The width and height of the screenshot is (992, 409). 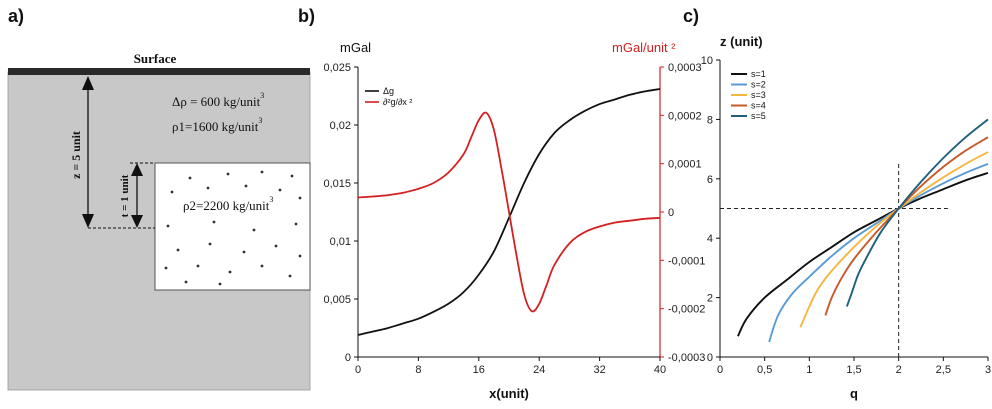 What do you see at coordinates (758, 85) in the screenshot?
I see `legend-c-label-1: s=2` at bounding box center [758, 85].